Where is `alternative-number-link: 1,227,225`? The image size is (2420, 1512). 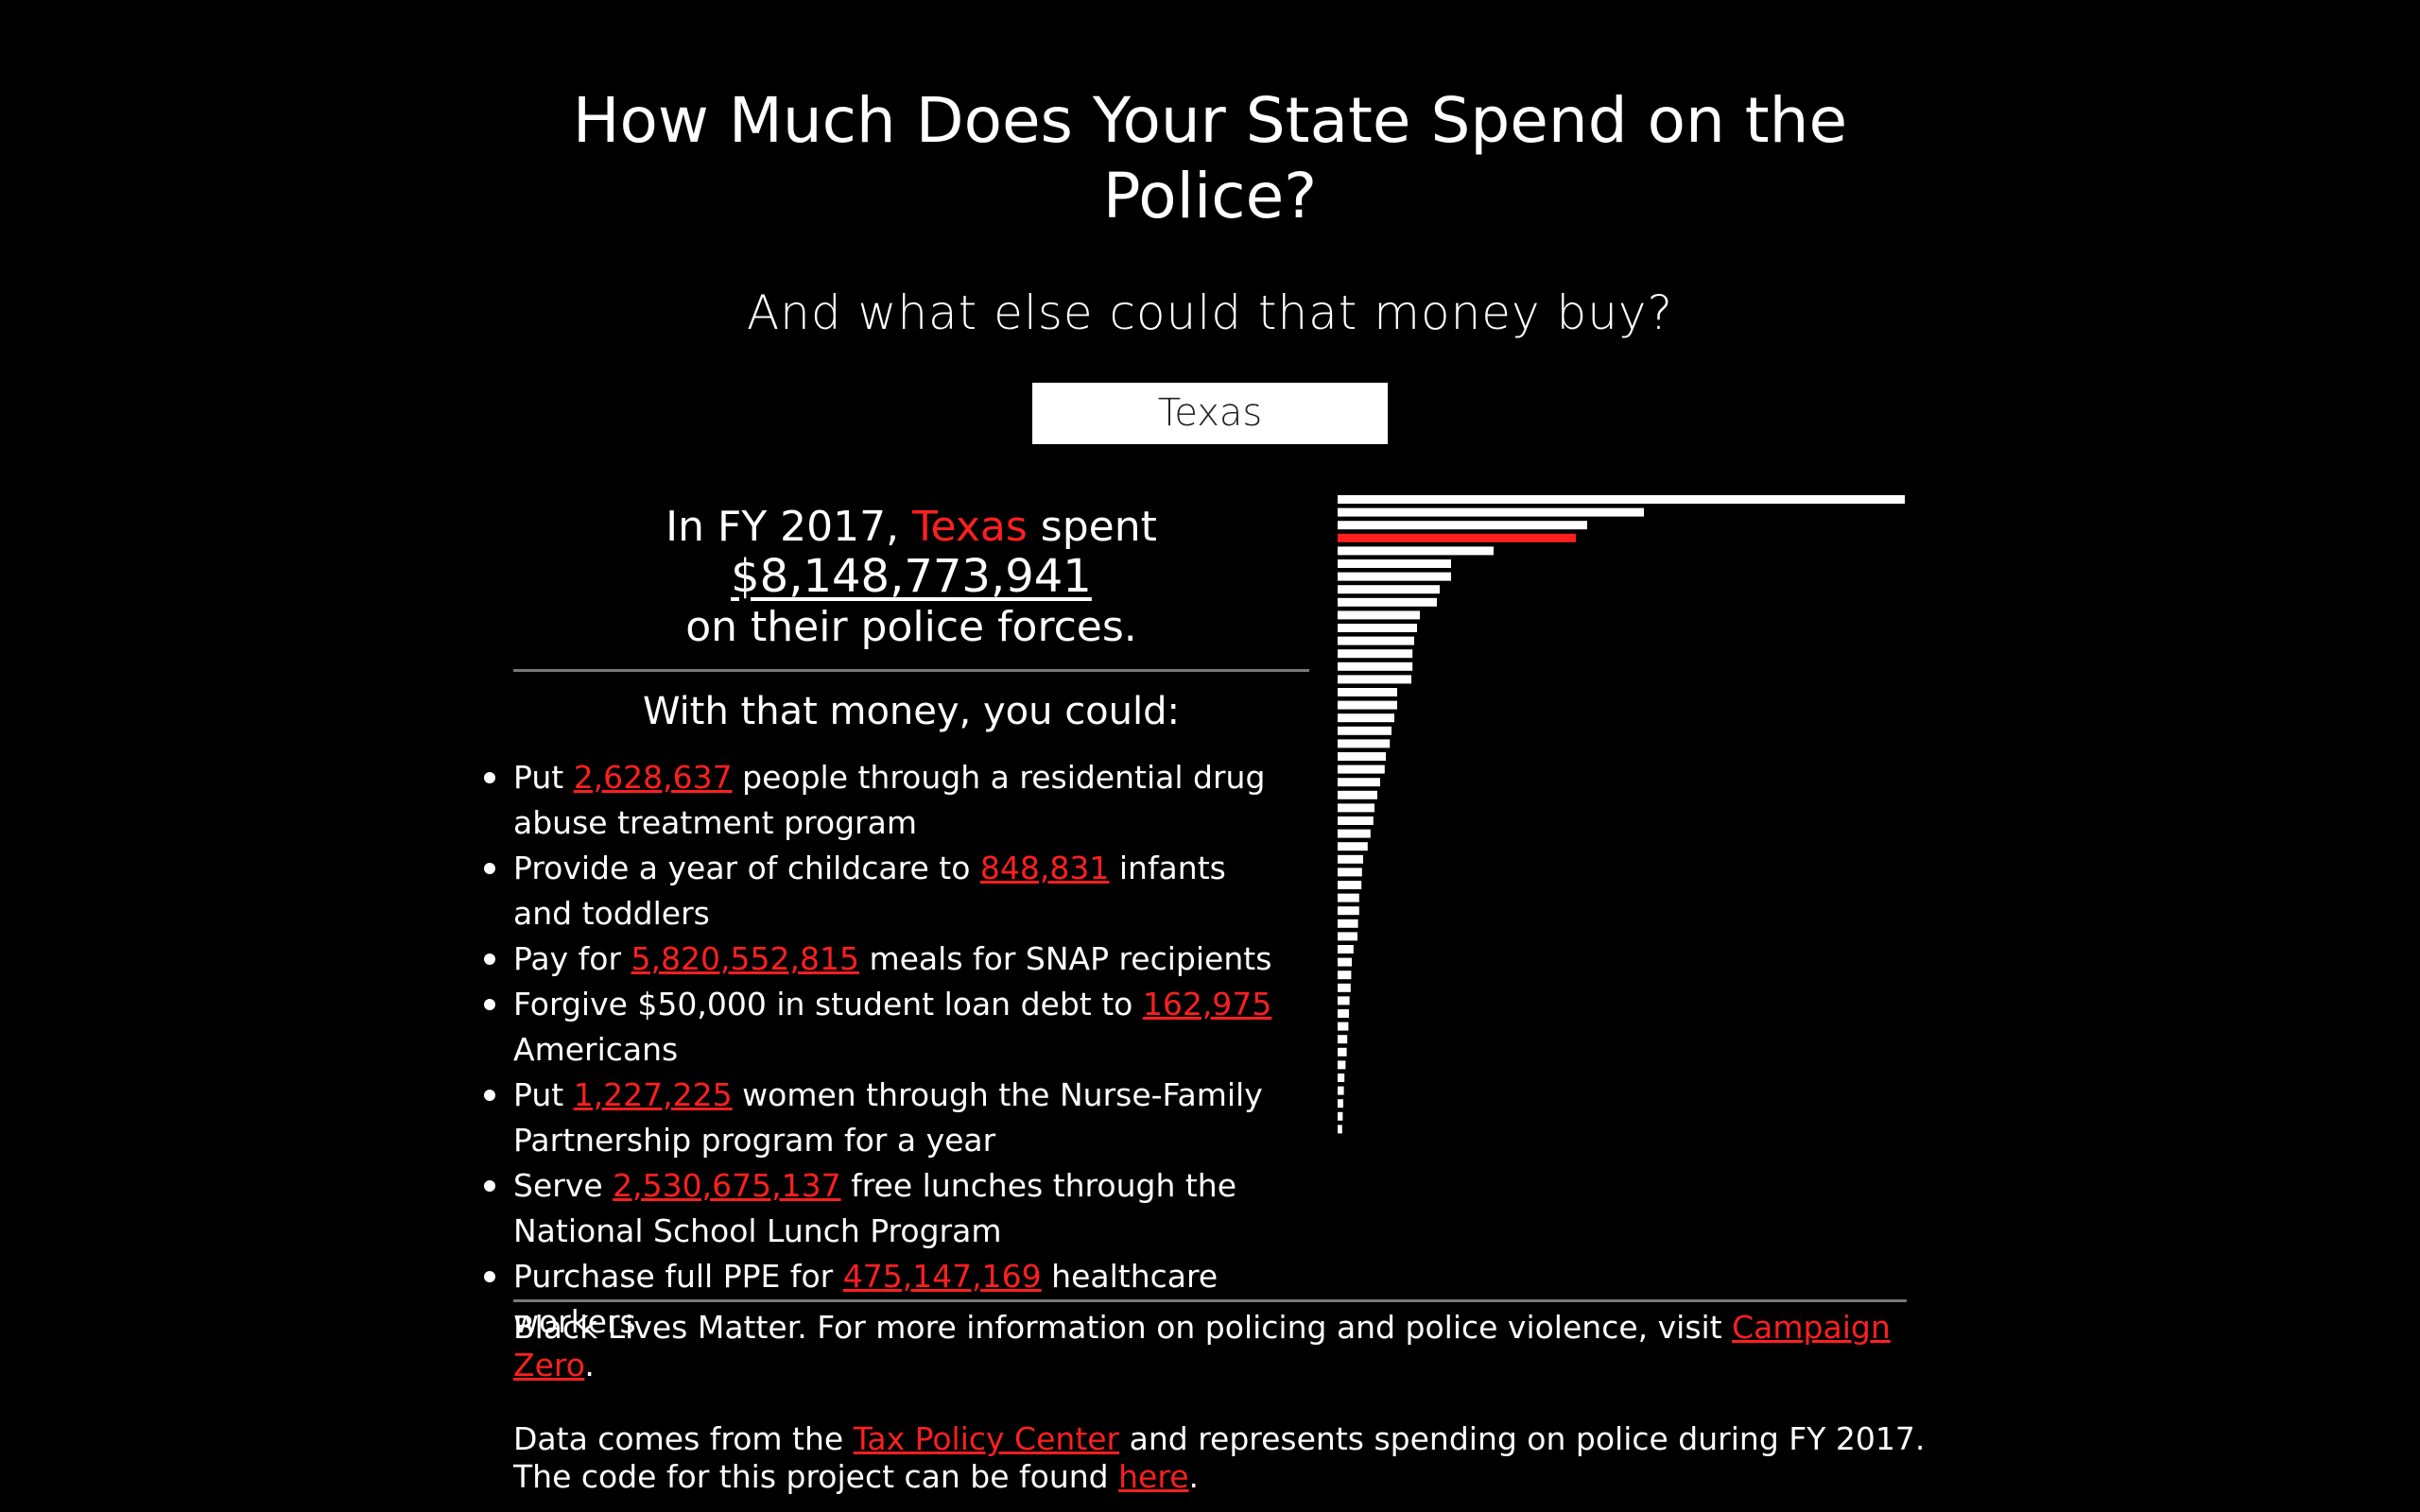
alternative-number-link: 1,227,225 is located at coordinates (653, 1094).